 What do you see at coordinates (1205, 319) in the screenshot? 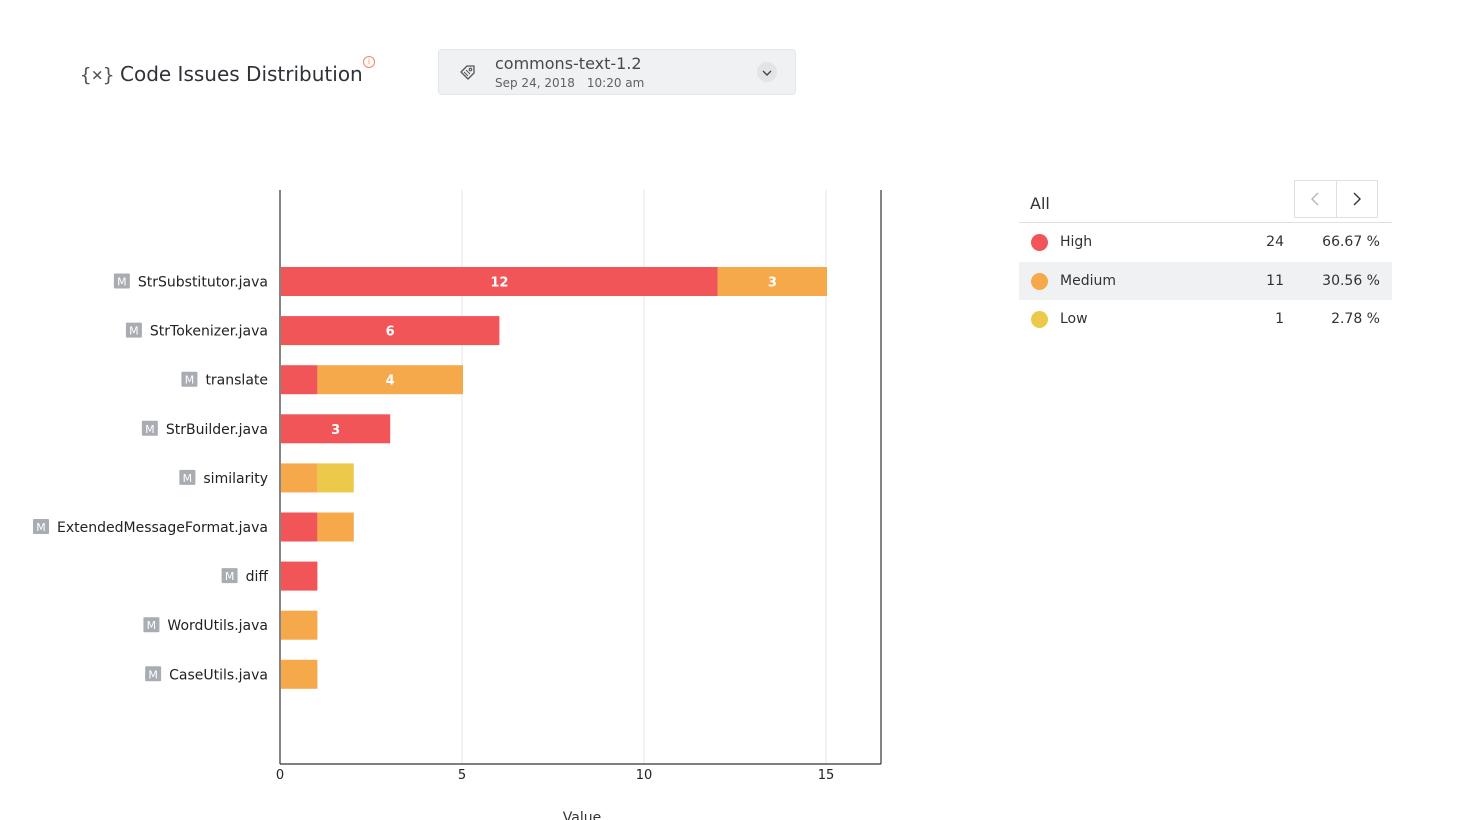
I see `legend-row-low: Low 1 2.78 %` at bounding box center [1205, 319].